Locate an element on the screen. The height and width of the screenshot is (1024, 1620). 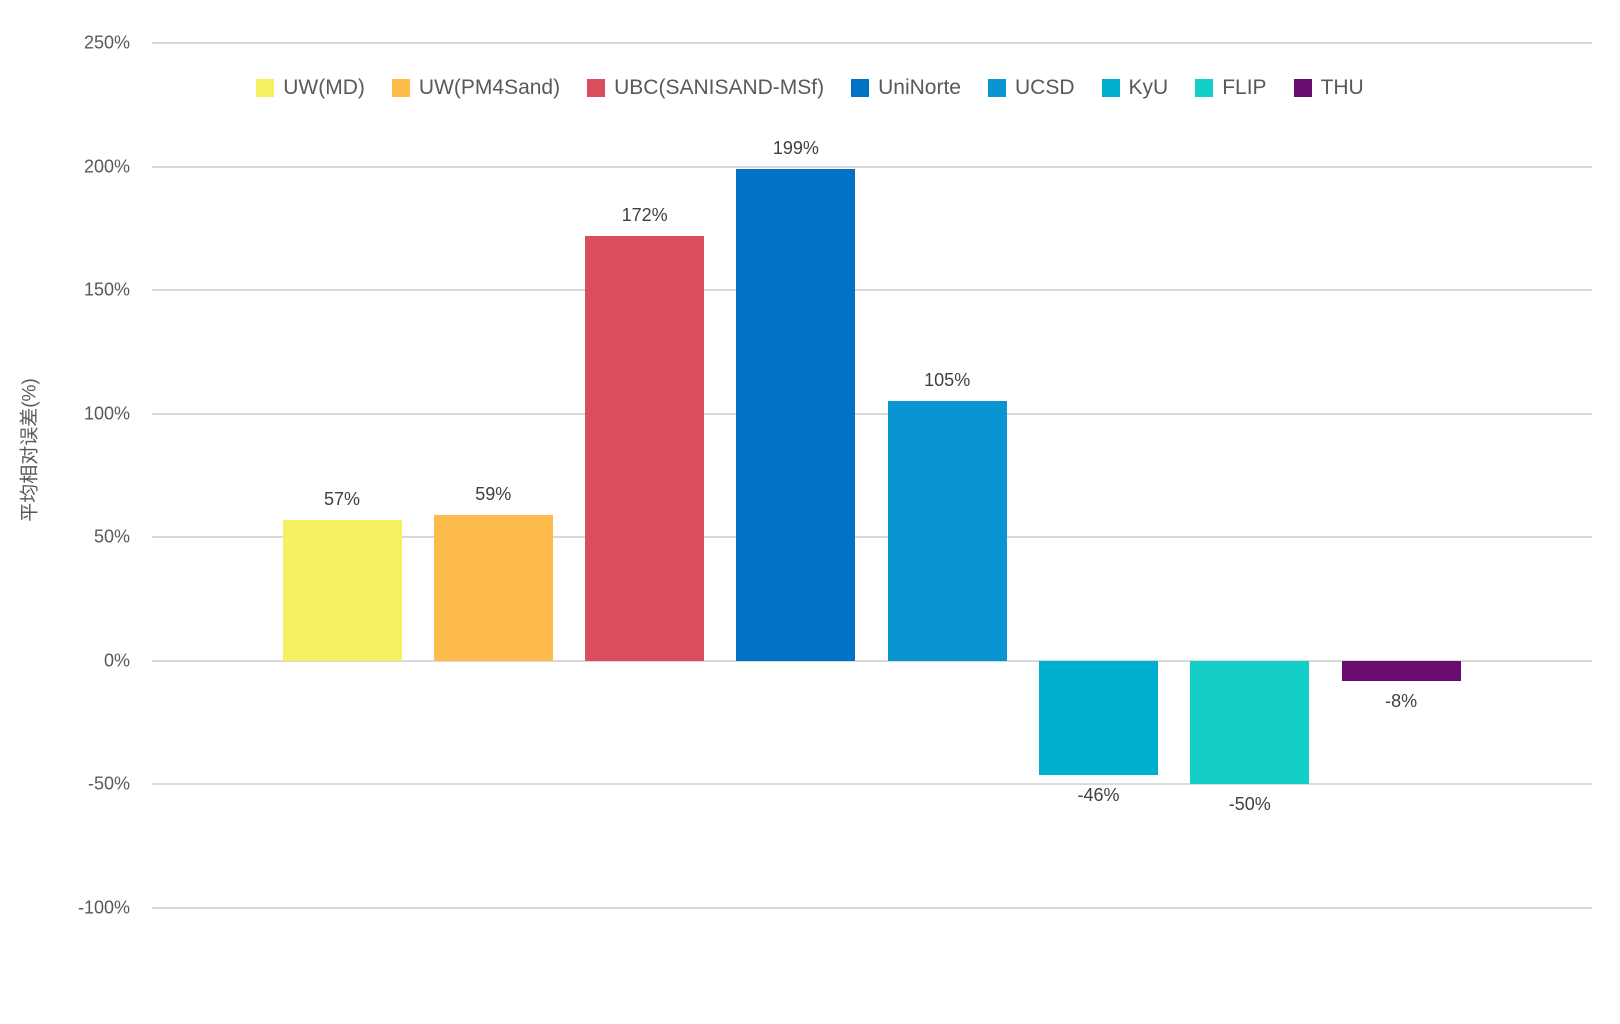
data-label-THU: -8% is located at coordinates (1401, 700).